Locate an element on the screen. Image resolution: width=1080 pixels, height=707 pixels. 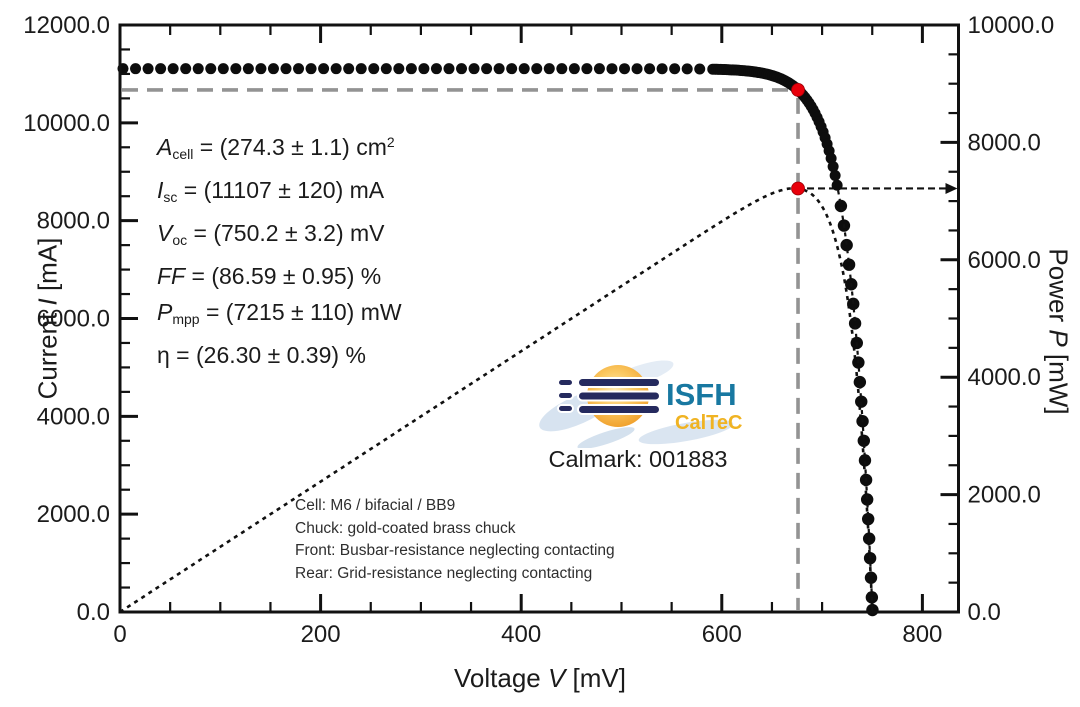
mpp-marker-power is located at coordinates (798, 188).